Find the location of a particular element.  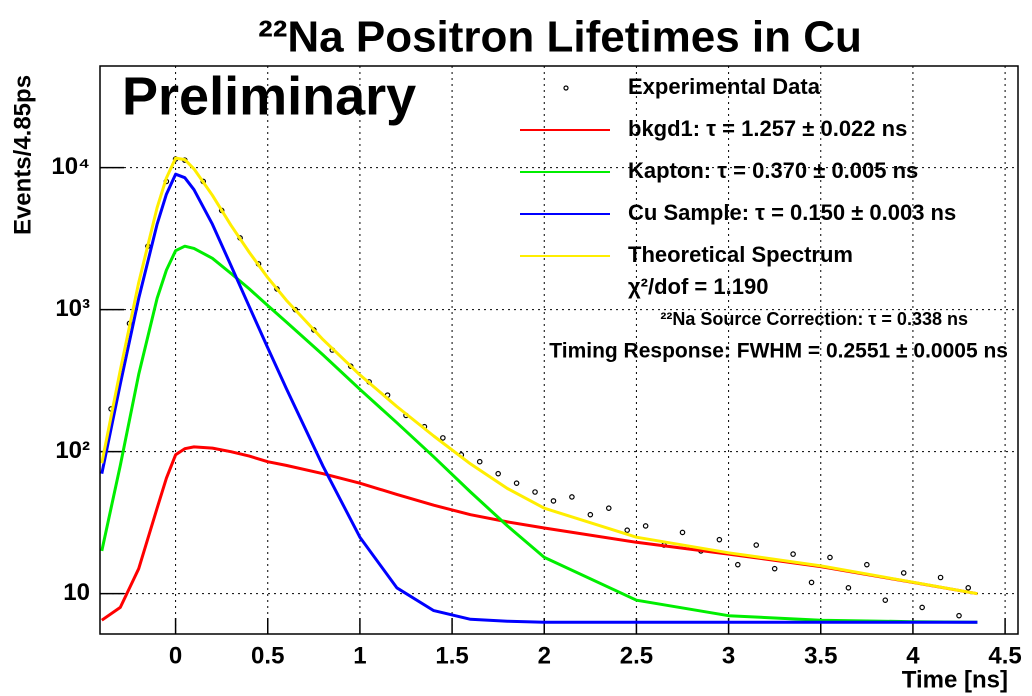

annotation: Preliminary is located at coordinates (269, 96).